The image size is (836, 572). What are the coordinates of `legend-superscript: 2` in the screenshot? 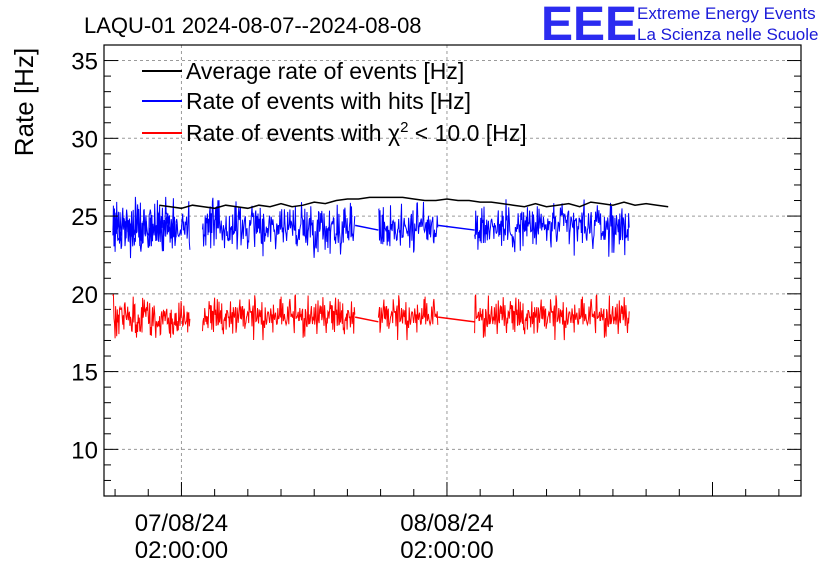 It's located at (404, 127).